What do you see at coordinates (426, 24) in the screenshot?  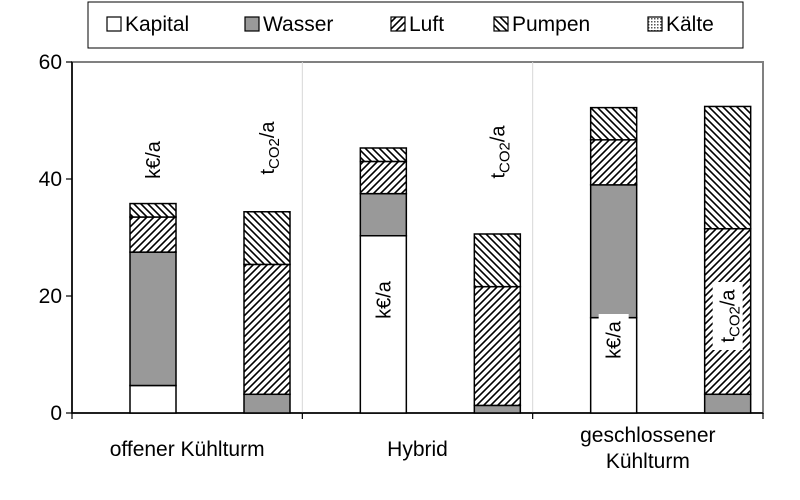 I see `legend-label-luft: Luft` at bounding box center [426, 24].